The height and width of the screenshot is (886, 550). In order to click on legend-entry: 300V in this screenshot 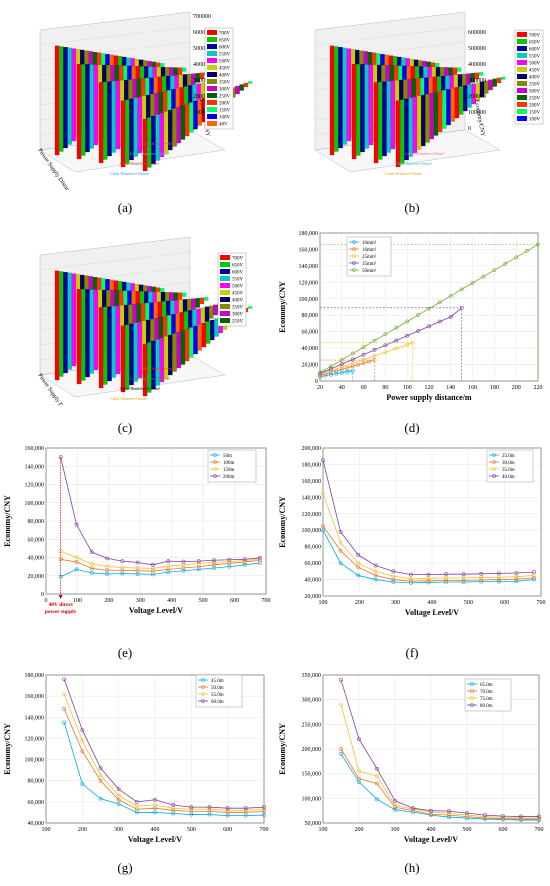, I will do `click(238, 314)`.